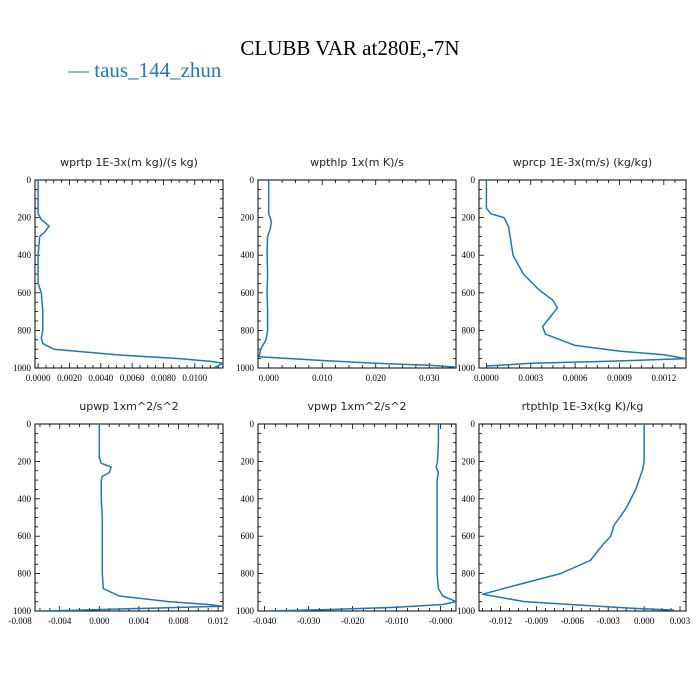  I want to click on x-tick-label: -0.003, so click(609, 621).